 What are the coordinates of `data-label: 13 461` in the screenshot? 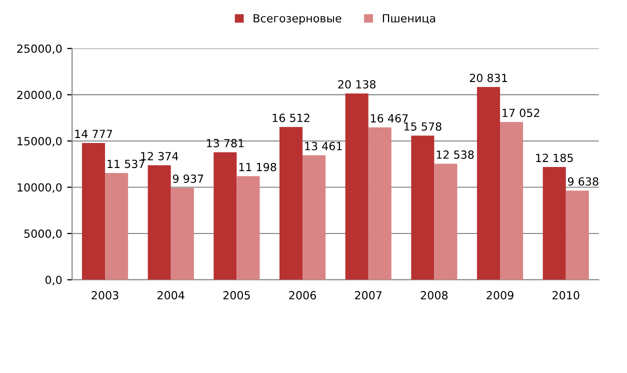 It's located at (323, 146).